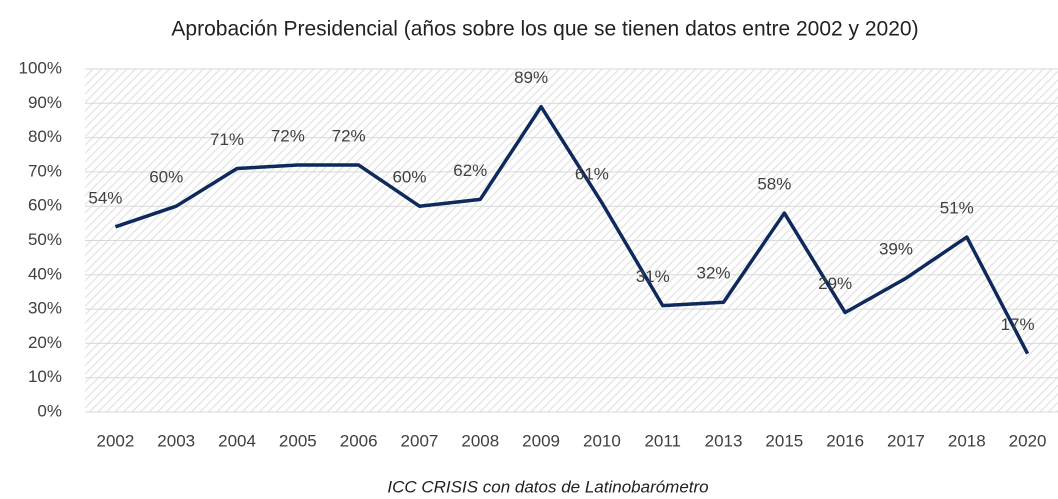  What do you see at coordinates (784, 440) in the screenshot?
I see `x-tick-label: 2015` at bounding box center [784, 440].